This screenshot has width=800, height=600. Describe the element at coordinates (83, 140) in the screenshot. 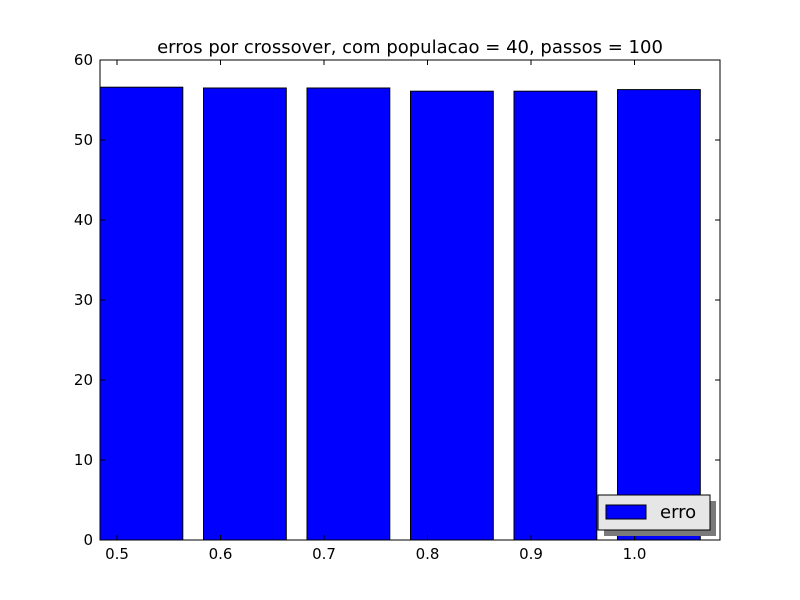

I see `y-tick-label: 50` at that location.